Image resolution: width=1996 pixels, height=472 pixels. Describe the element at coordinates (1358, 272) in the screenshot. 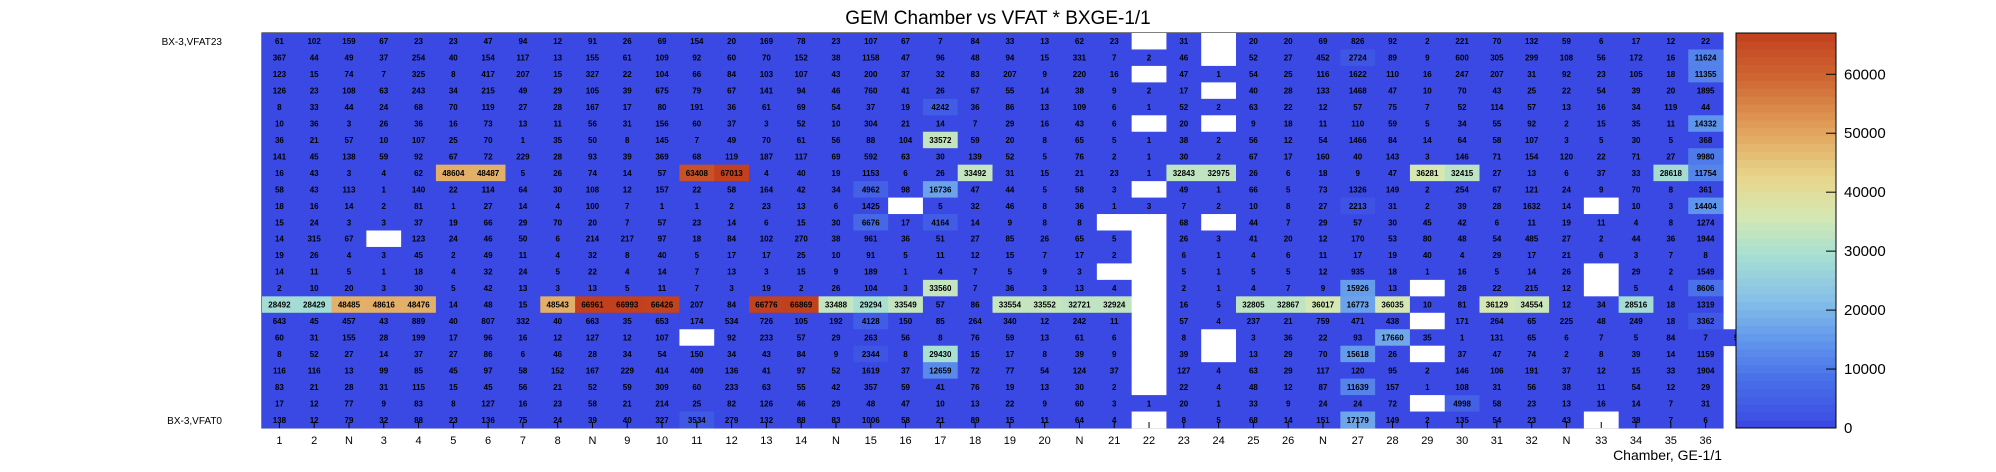

I see `cell-value-label: 935` at that location.